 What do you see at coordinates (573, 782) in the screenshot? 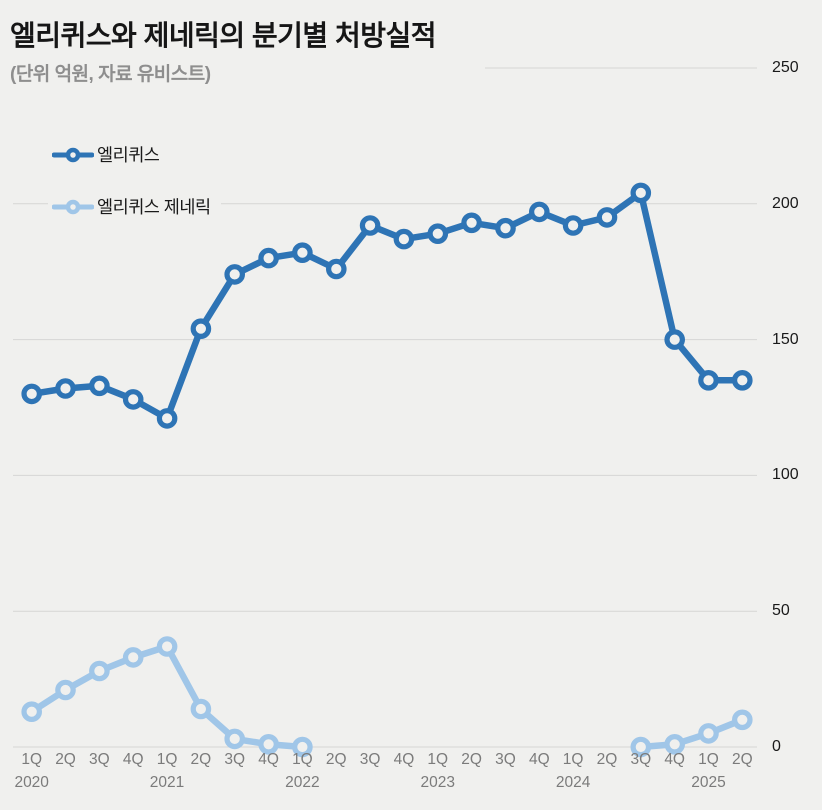
I see `year-label-2024: 2024` at bounding box center [573, 782].